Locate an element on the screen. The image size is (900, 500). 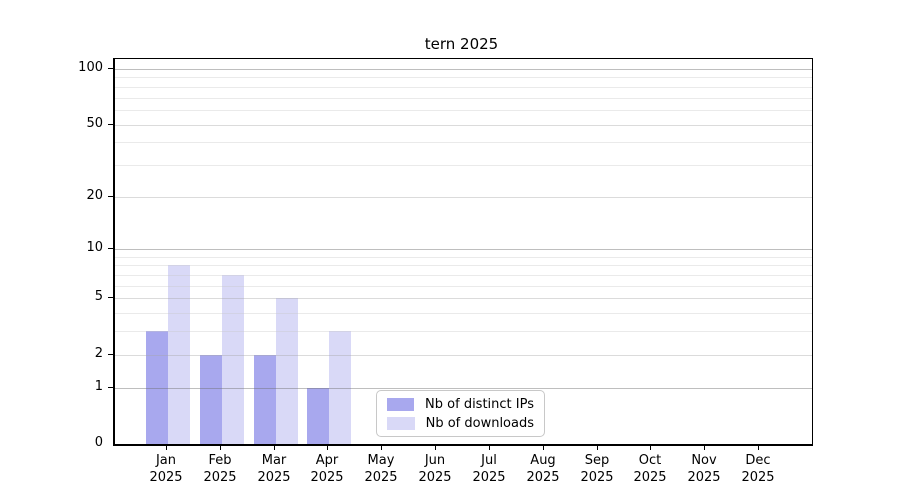
x-label-jan: Jan 2025 is located at coordinates (166, 469).